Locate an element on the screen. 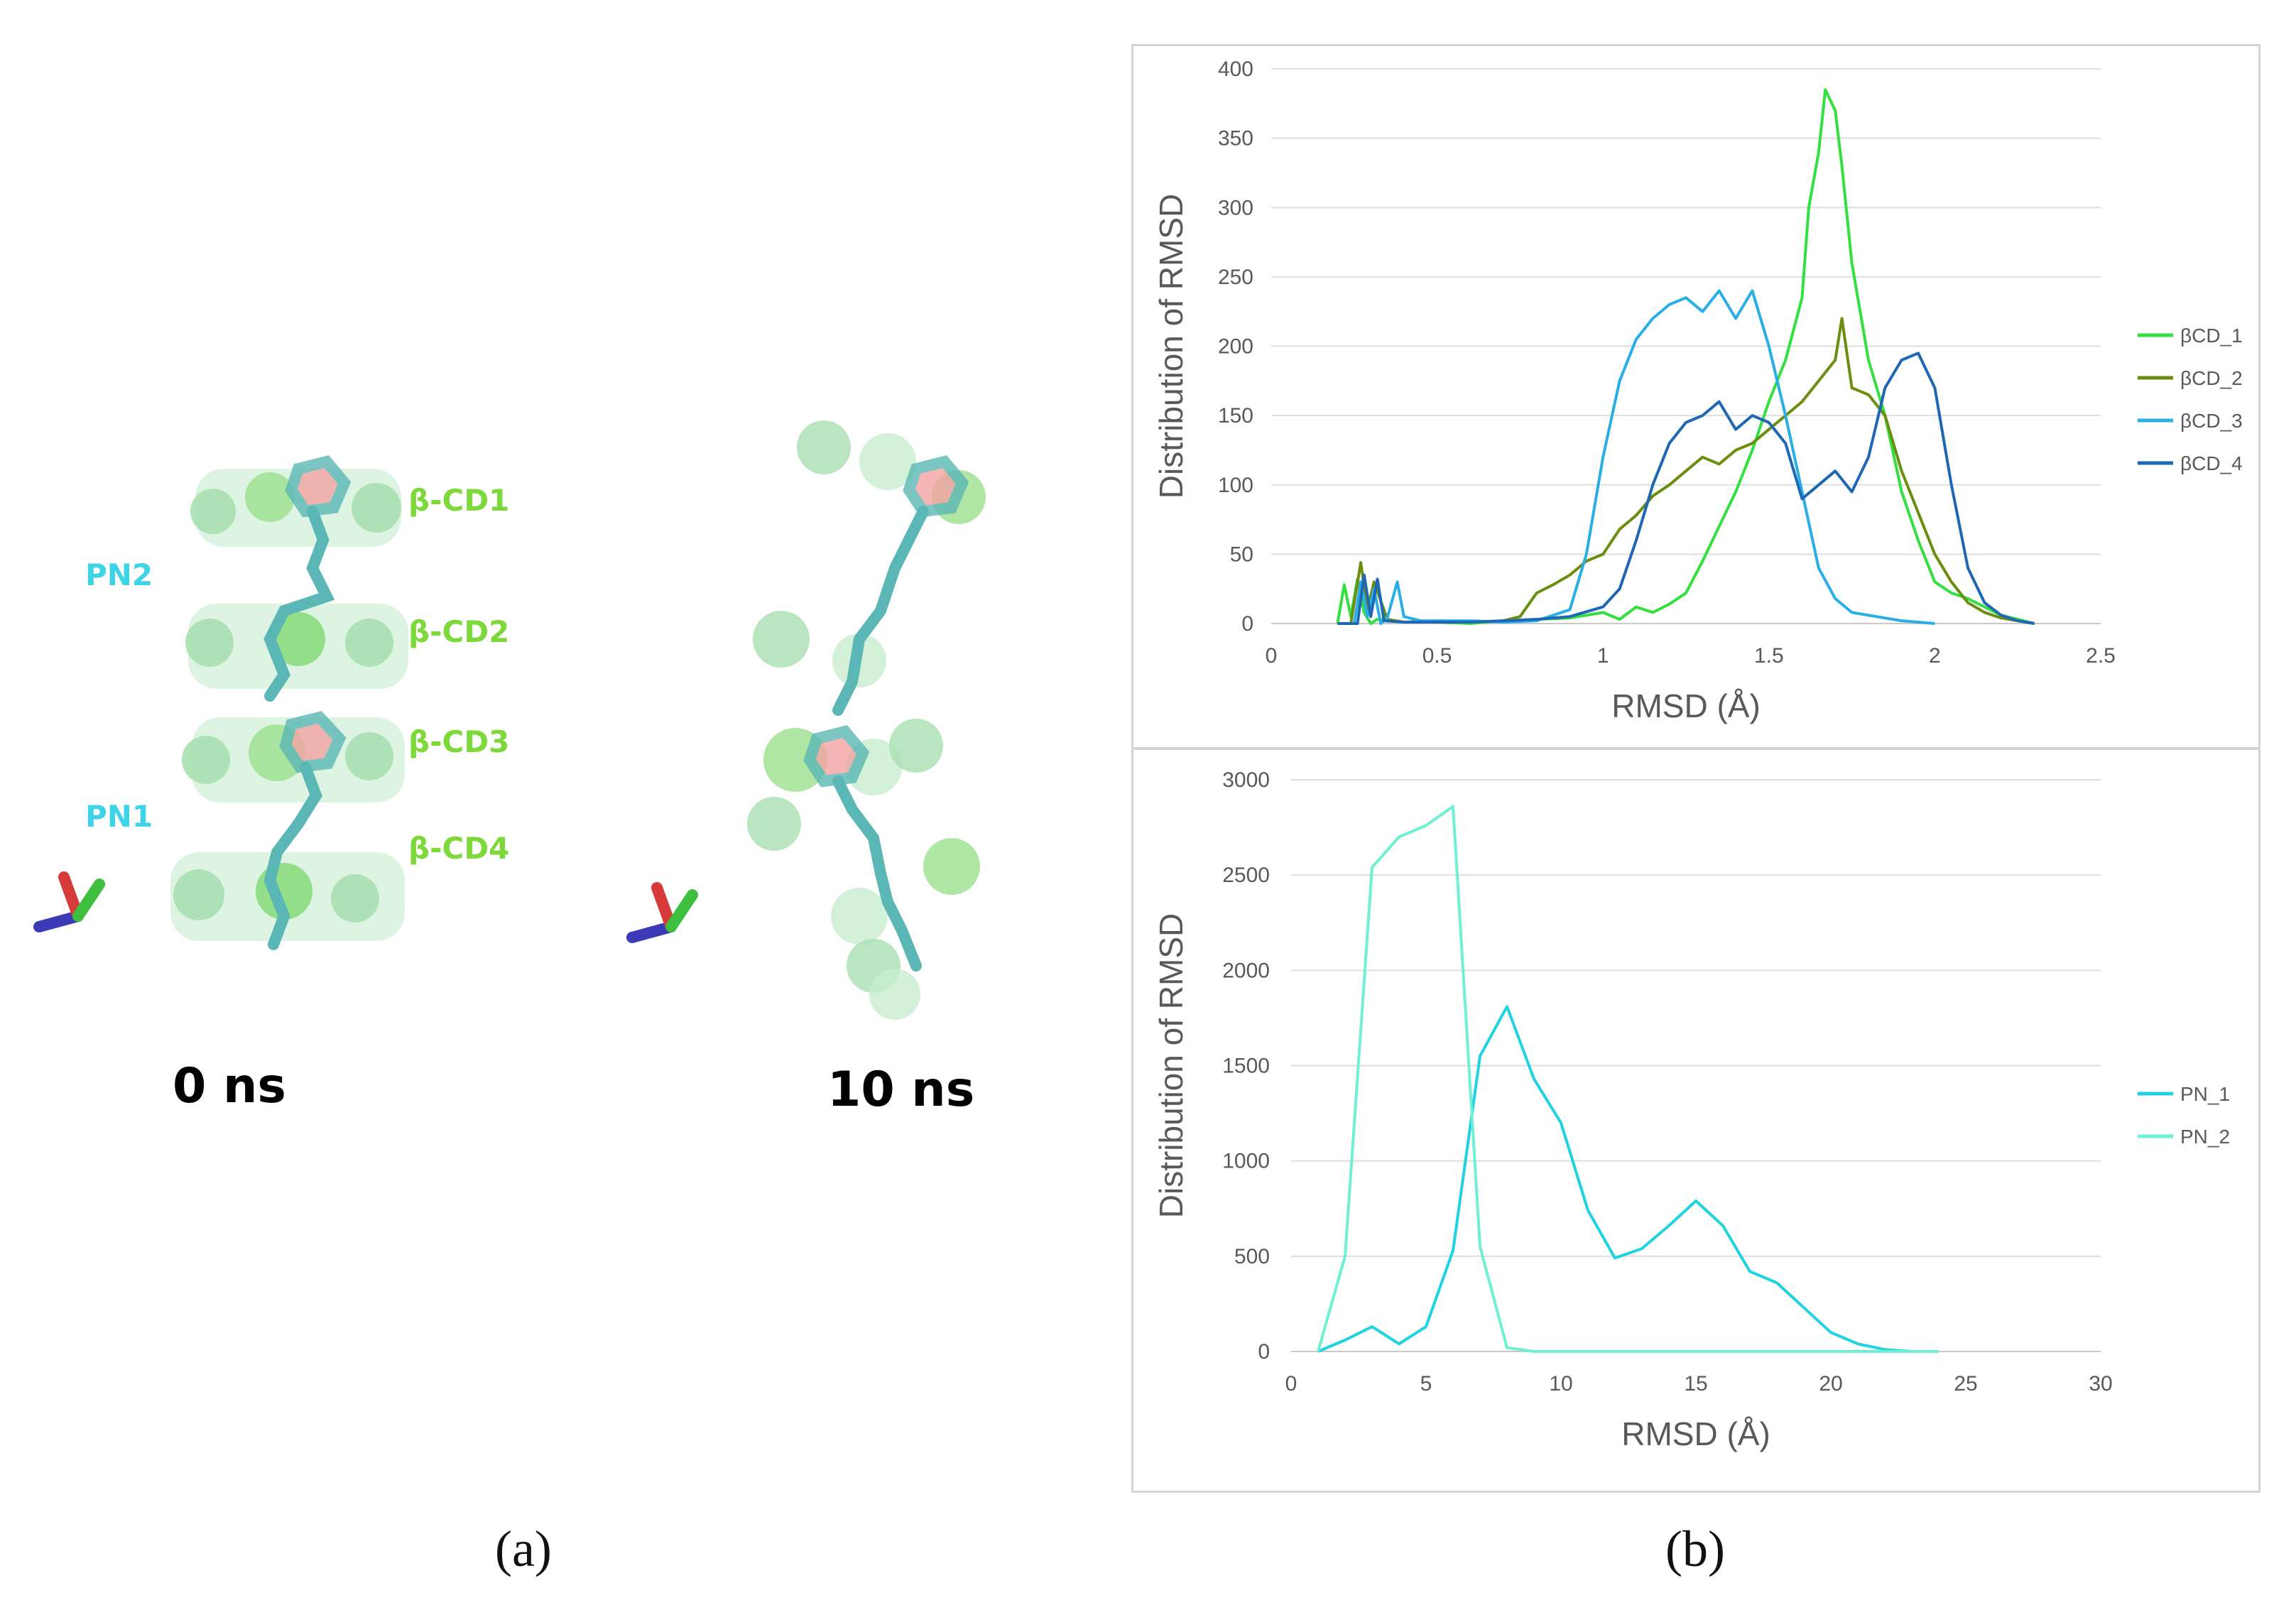 The height and width of the screenshot is (1605, 2296). y-tick-label: 300 is located at coordinates (1235, 208).